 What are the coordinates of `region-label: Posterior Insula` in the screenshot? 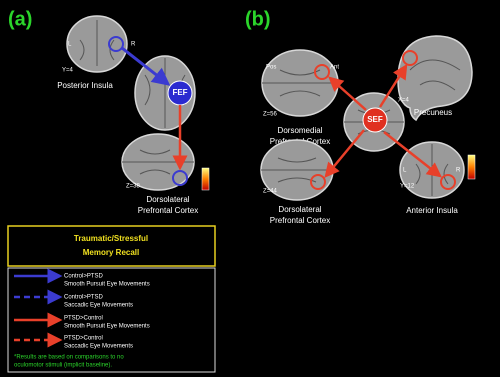 It's located at (85, 85).